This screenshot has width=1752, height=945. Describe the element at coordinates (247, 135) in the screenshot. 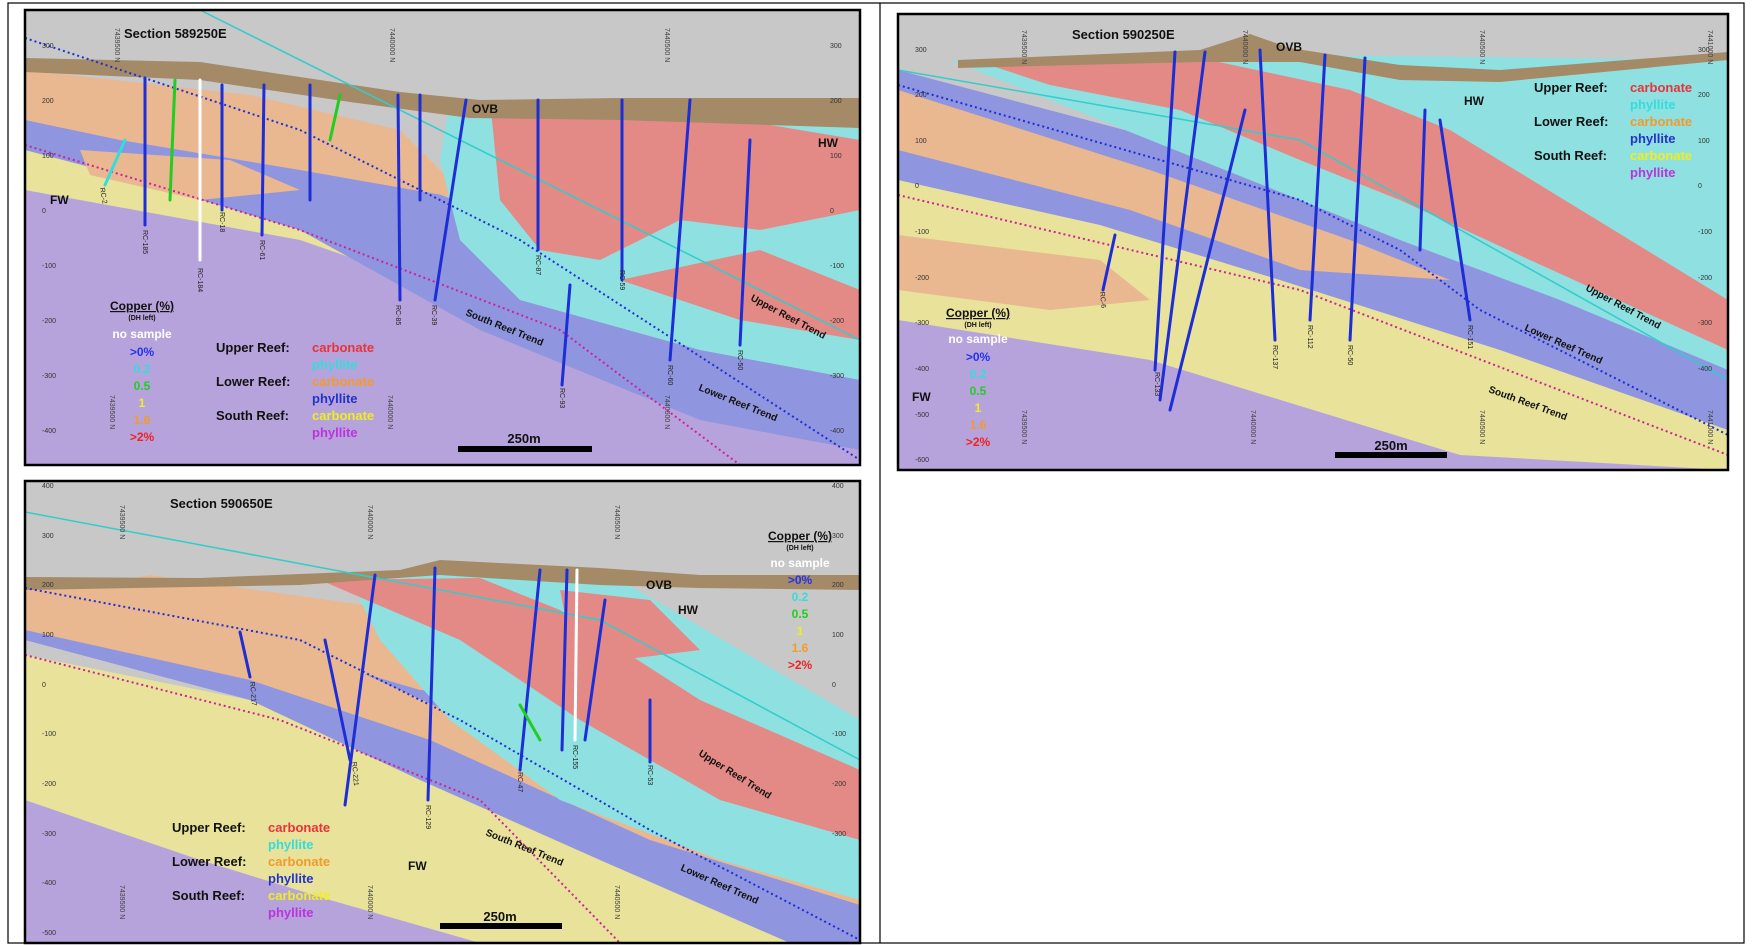

I see `lower-carbonate-unit` at that location.